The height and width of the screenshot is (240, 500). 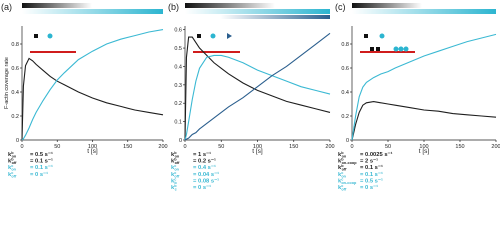 I want to click on parameter: kb off = 0.2 s⁻¹, so click(x=193, y=162).